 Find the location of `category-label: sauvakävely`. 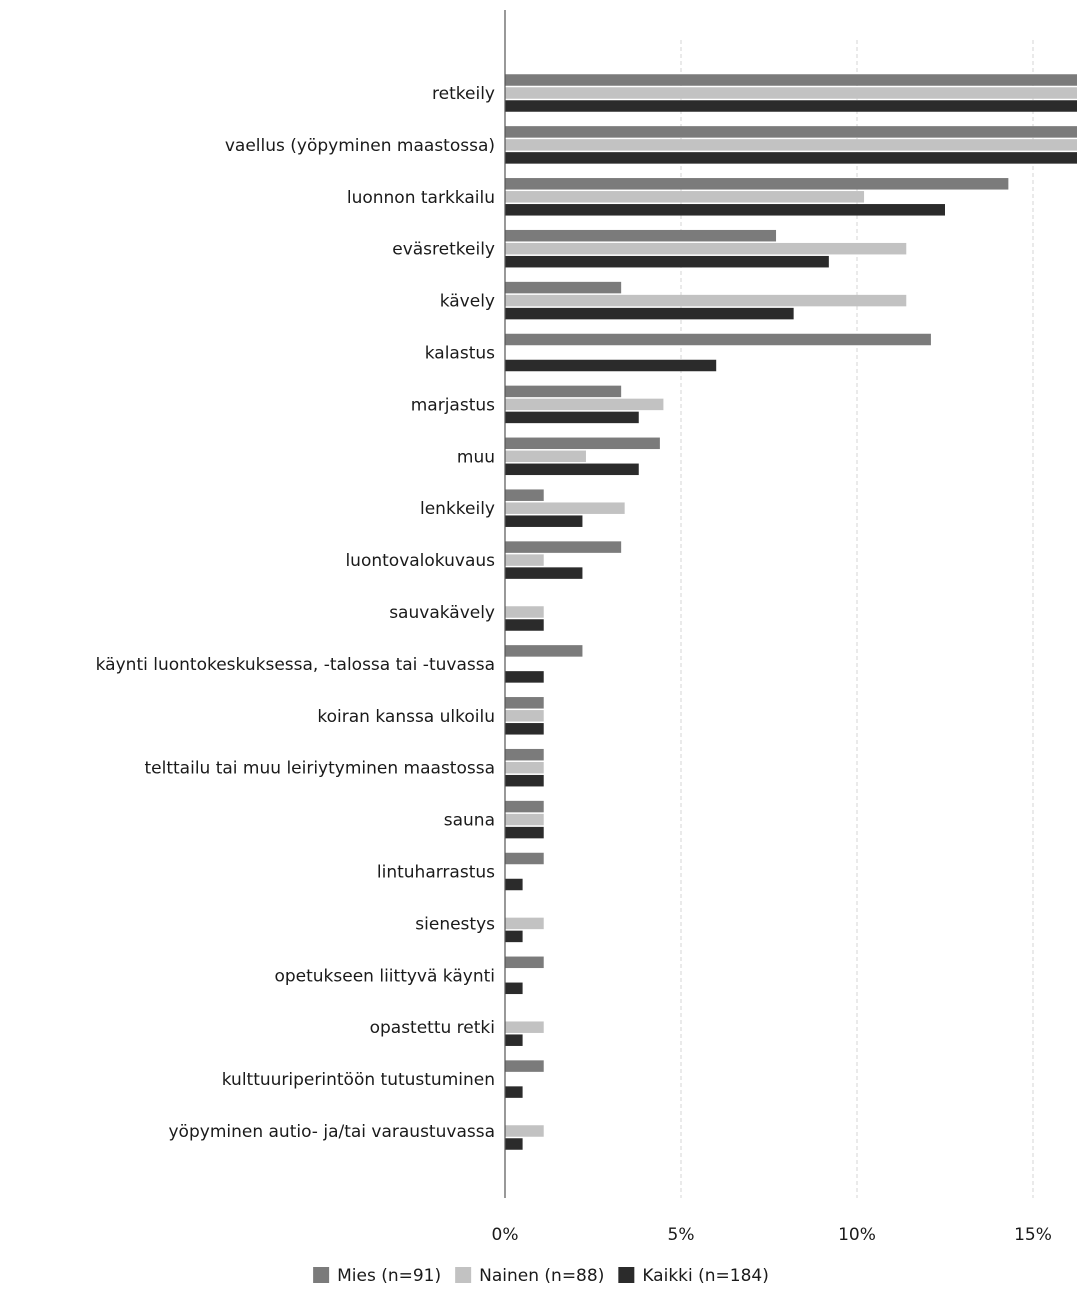

category-label: sauvakävely is located at coordinates (442, 613).